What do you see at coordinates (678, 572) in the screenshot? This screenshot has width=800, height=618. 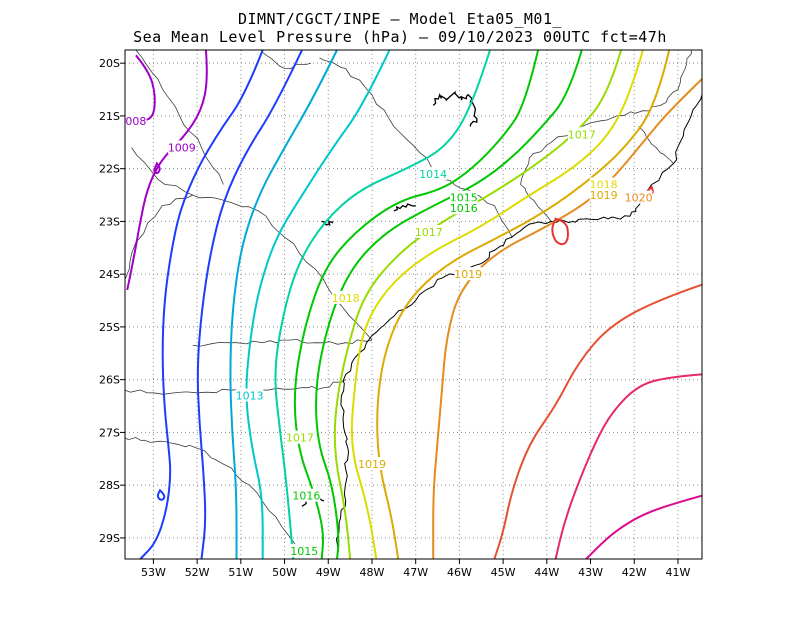 I see `x-tick-label: 41W` at bounding box center [678, 572].